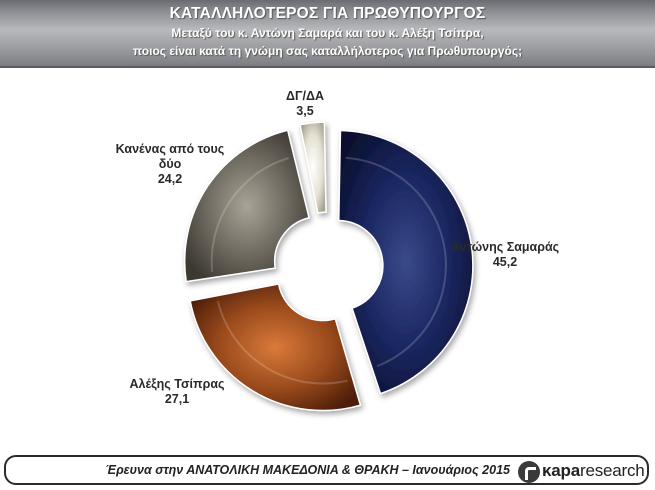 Image resolution: width=655 pixels, height=490 pixels. I want to click on slice-name-samaras: Αντώνης Σαμαράς, so click(505, 247).